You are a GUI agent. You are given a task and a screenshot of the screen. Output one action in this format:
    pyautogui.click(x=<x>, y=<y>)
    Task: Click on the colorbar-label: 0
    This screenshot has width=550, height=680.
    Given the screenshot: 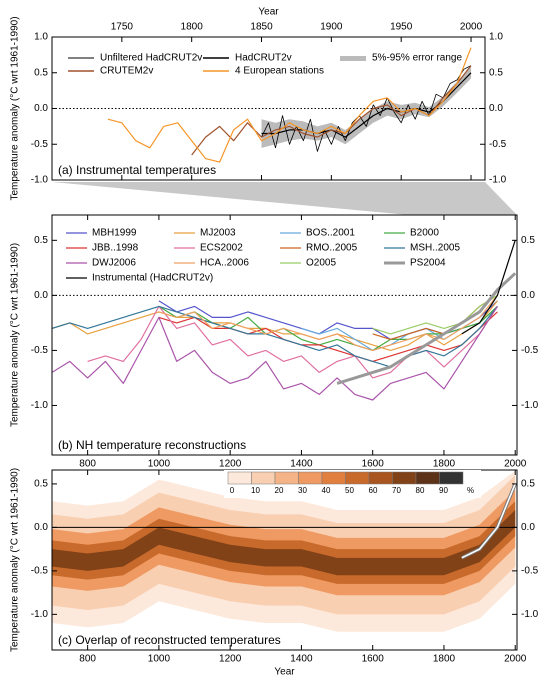 What is the action you would take?
    pyautogui.click(x=232, y=490)
    